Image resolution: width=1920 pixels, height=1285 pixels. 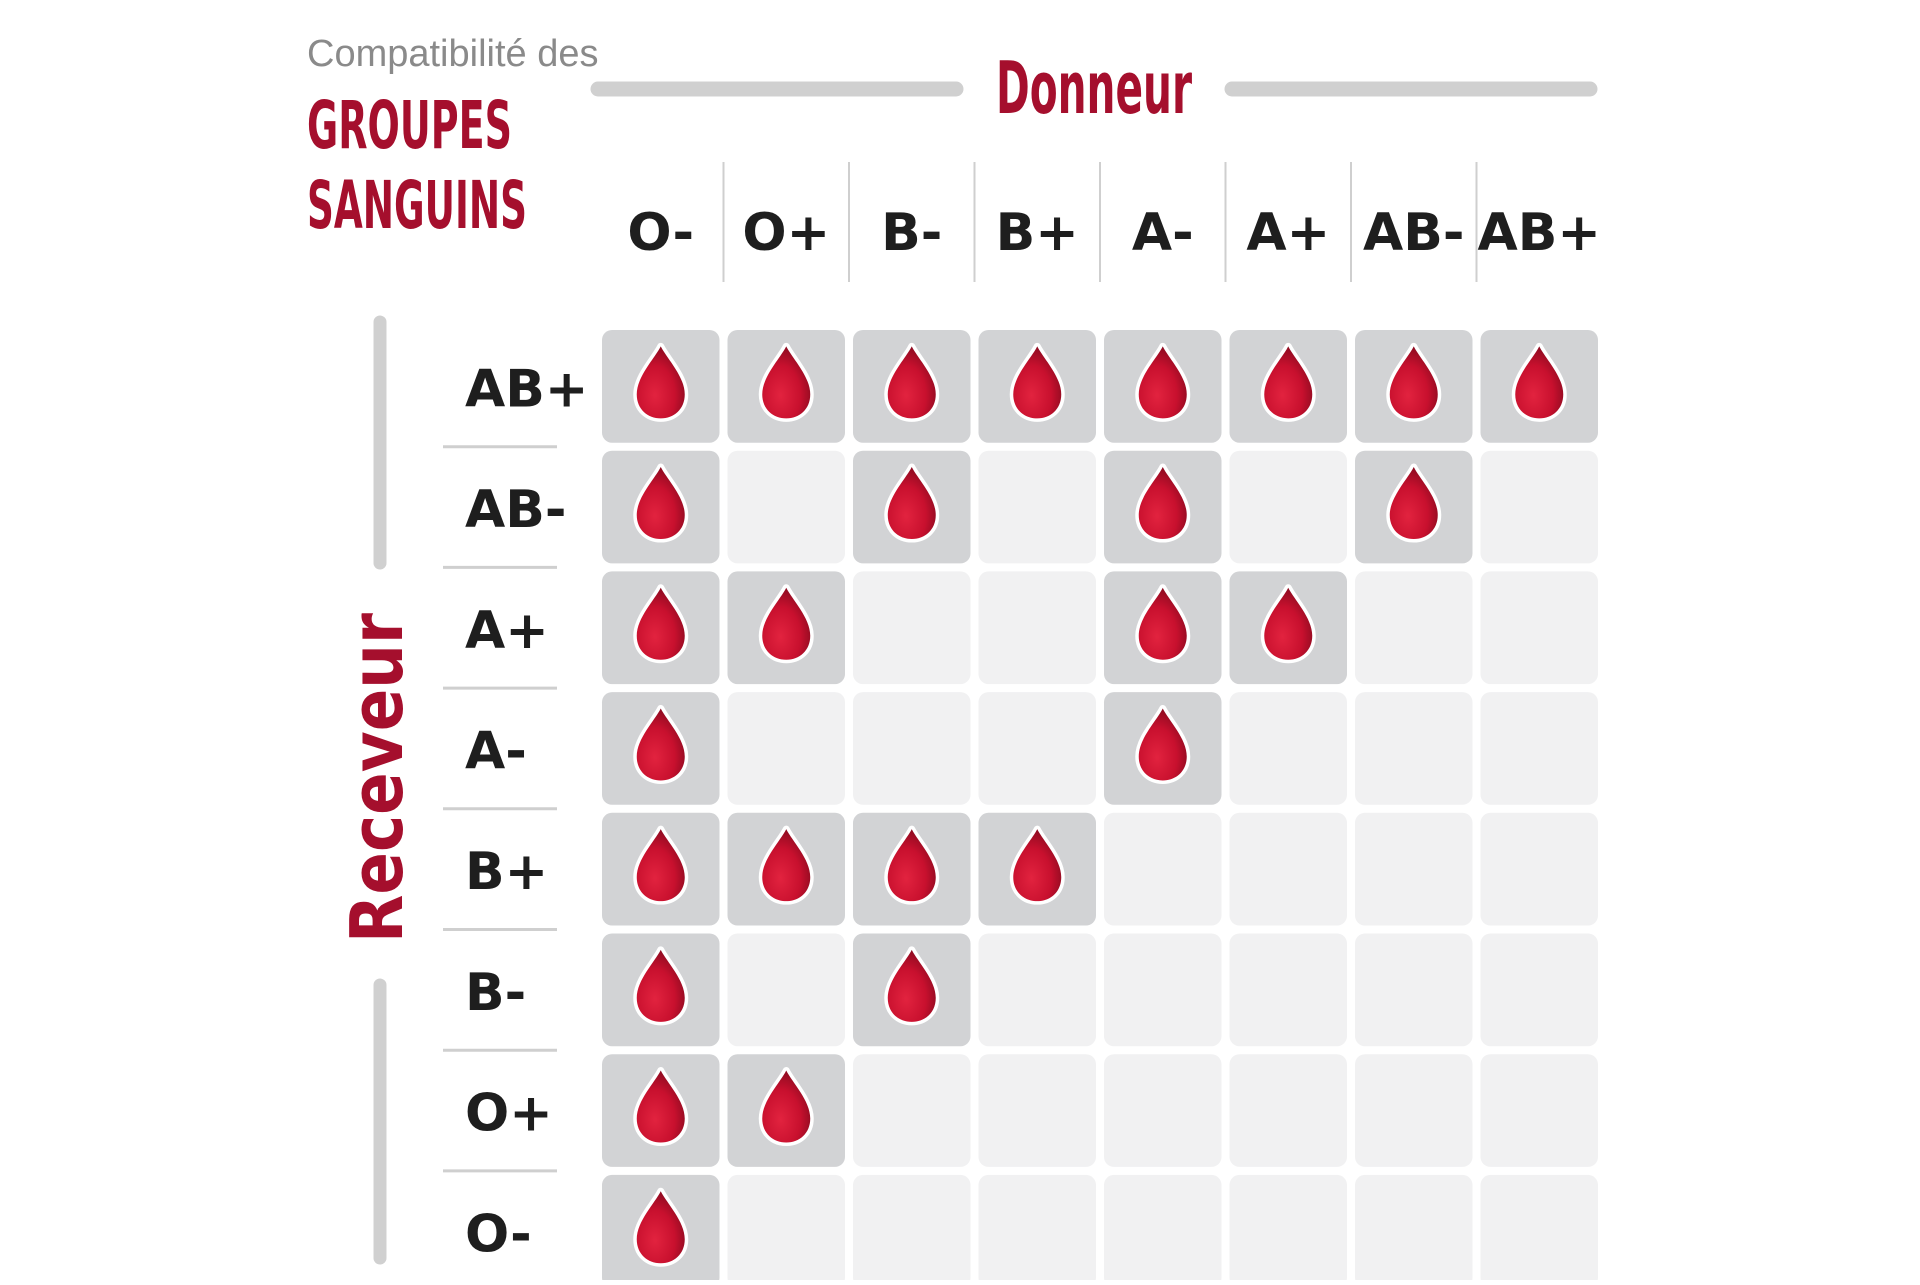 What do you see at coordinates (786, 233) in the screenshot?
I see `donor-label: O+` at bounding box center [786, 233].